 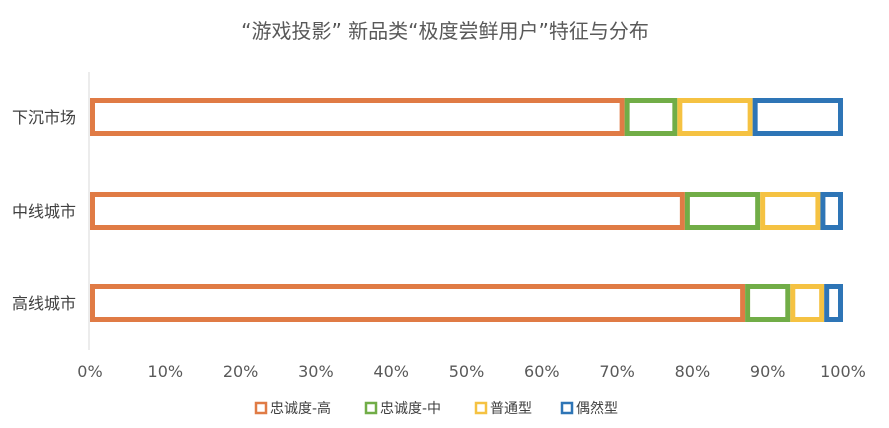 I want to click on x-tick-label: 60%, so click(x=542, y=371).